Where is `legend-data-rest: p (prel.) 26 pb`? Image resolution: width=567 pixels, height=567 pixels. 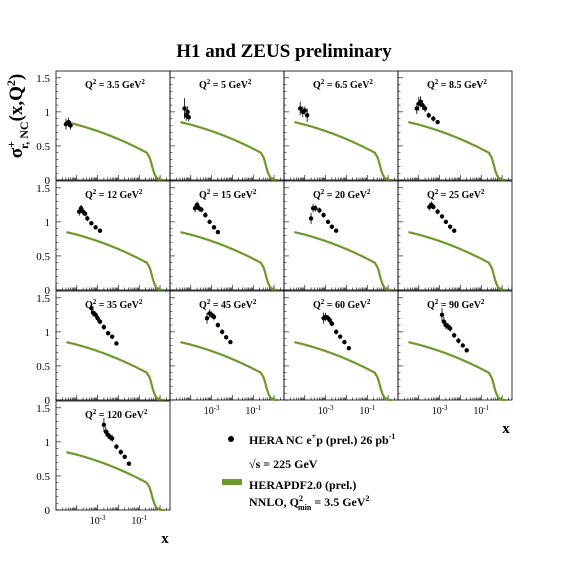 legend-data-rest: p (prel.) 26 pb is located at coordinates (352, 440).